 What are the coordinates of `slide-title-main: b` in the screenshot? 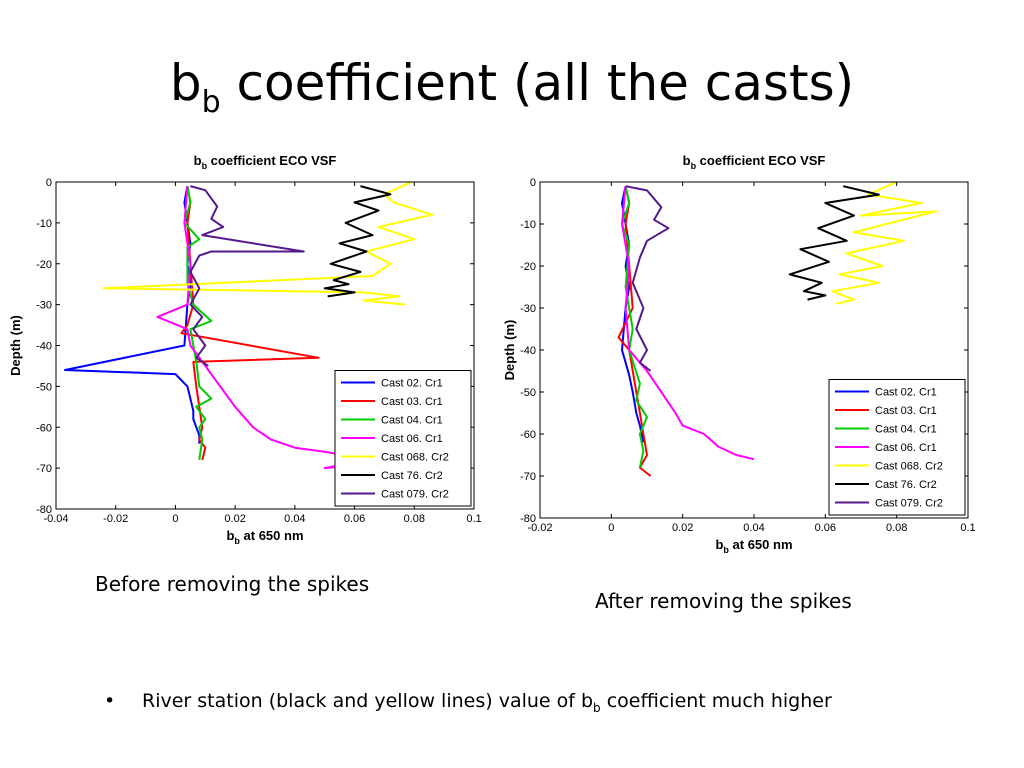 It's located at (185, 83).